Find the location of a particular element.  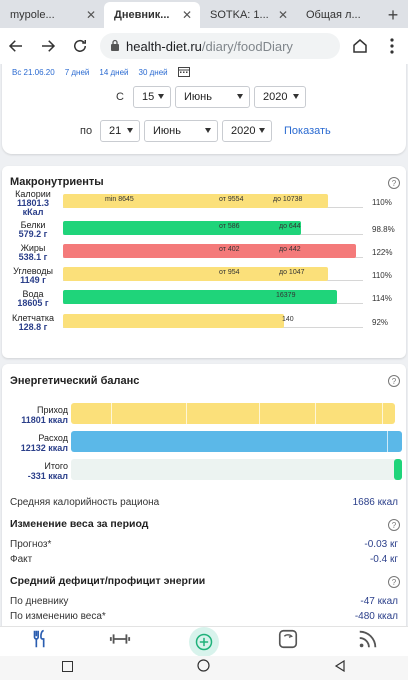

macro-bar-track: от 402 до 442 is located at coordinates (213, 251).